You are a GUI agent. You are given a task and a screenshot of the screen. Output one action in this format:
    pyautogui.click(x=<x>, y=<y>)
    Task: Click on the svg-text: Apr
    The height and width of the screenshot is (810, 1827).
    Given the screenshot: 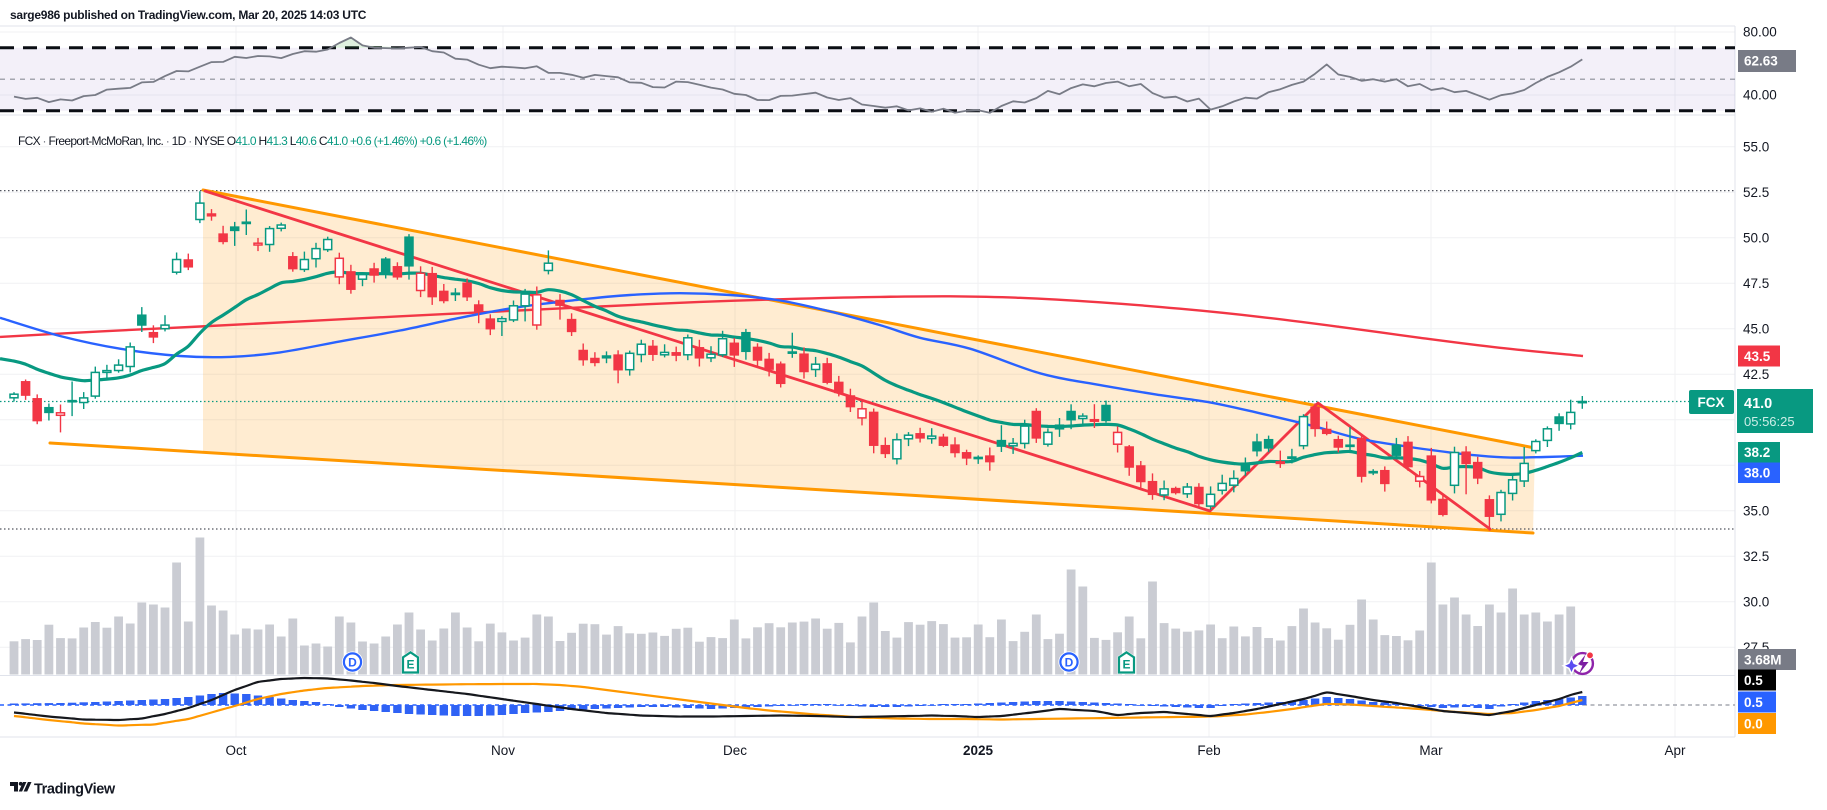 What is the action you would take?
    pyautogui.click(x=1675, y=750)
    